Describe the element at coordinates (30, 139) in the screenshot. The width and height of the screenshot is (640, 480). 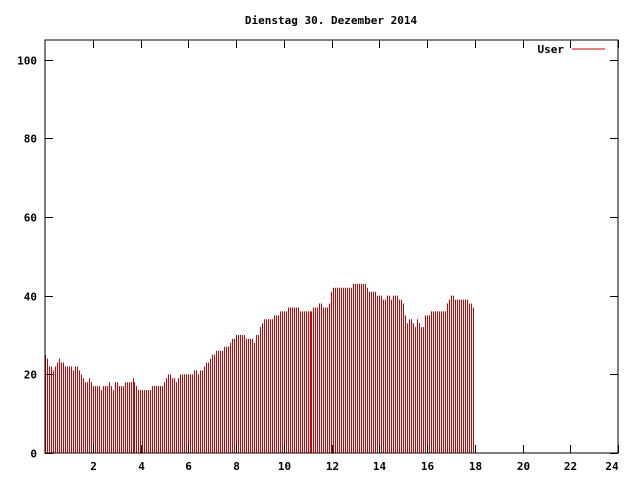
I see `y-tick-label: 80` at that location.